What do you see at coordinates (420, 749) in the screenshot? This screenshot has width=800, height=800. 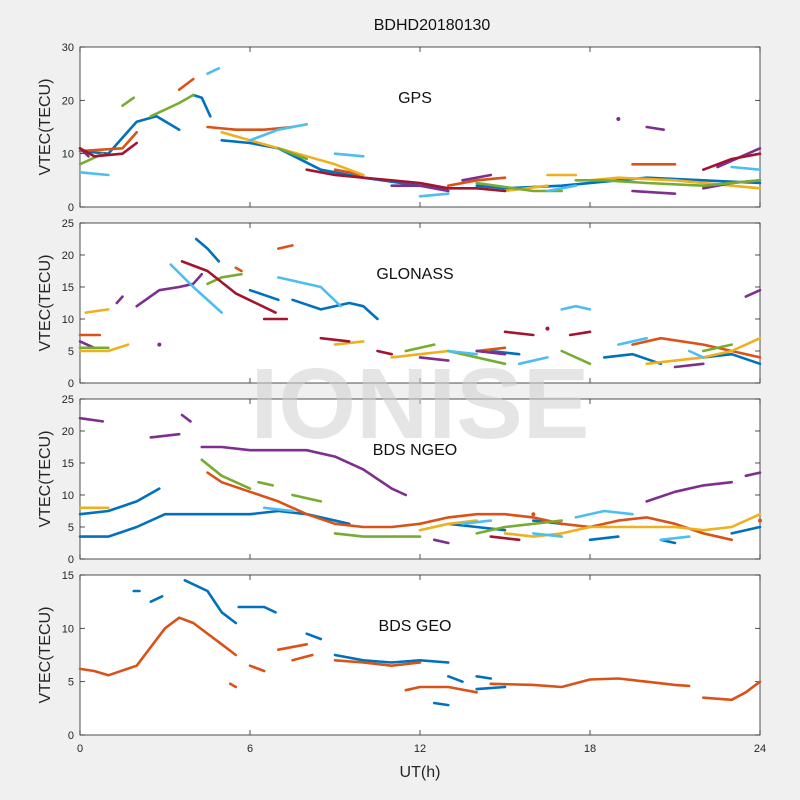 I see `x-tick-label: 12` at bounding box center [420, 749].